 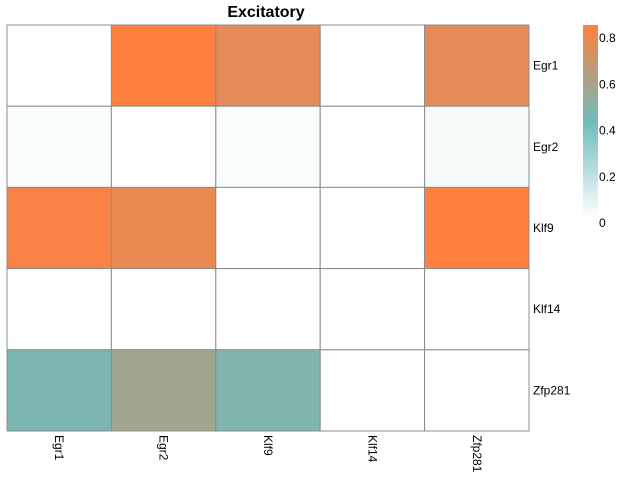 I want to click on heatmap-cell-klf14-egr2, so click(x=163, y=309).